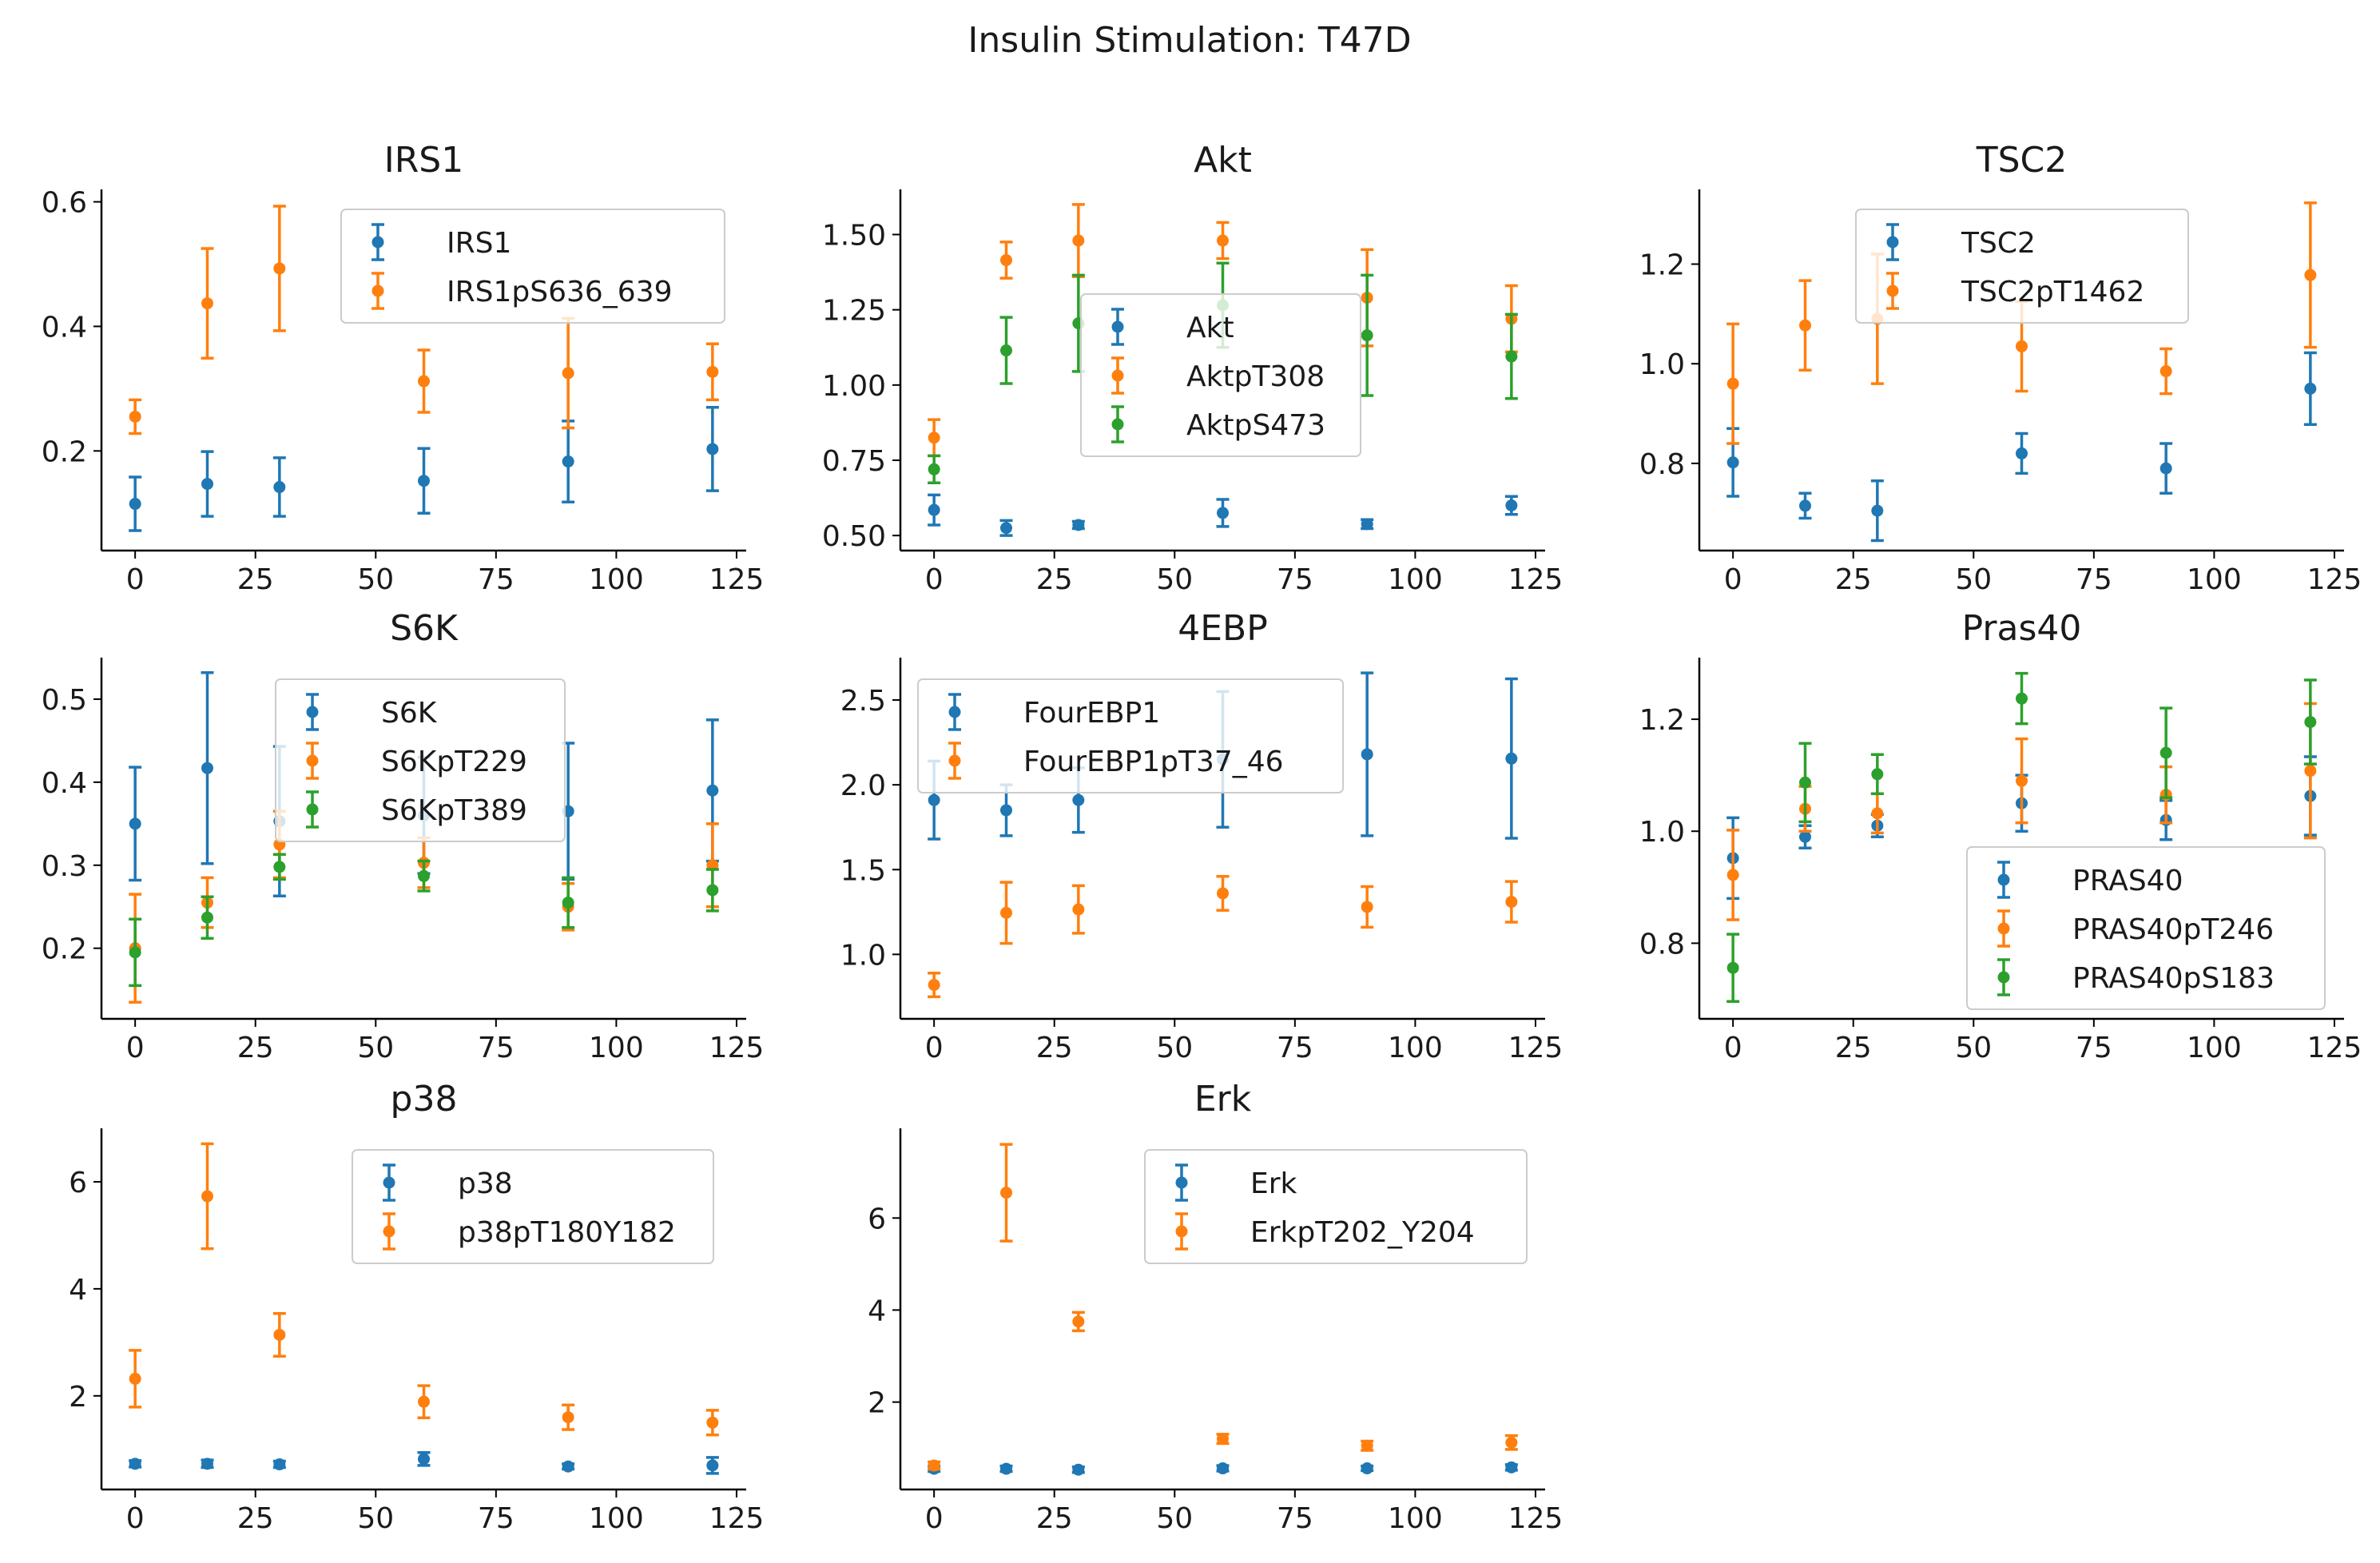 The width and height of the screenshot is (2380, 1563). What do you see at coordinates (560, 292) in the screenshot?
I see `legend-label: IRS1pS636_639` at bounding box center [560, 292].